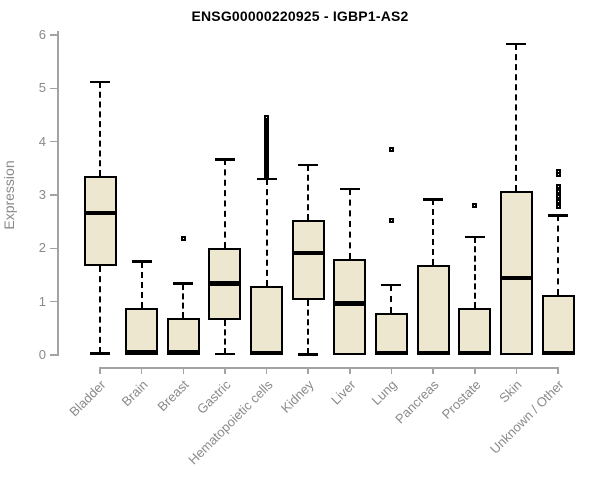 The height and width of the screenshot is (500, 600). Describe the element at coordinates (475, 353) in the screenshot. I see `median-prostate` at that location.